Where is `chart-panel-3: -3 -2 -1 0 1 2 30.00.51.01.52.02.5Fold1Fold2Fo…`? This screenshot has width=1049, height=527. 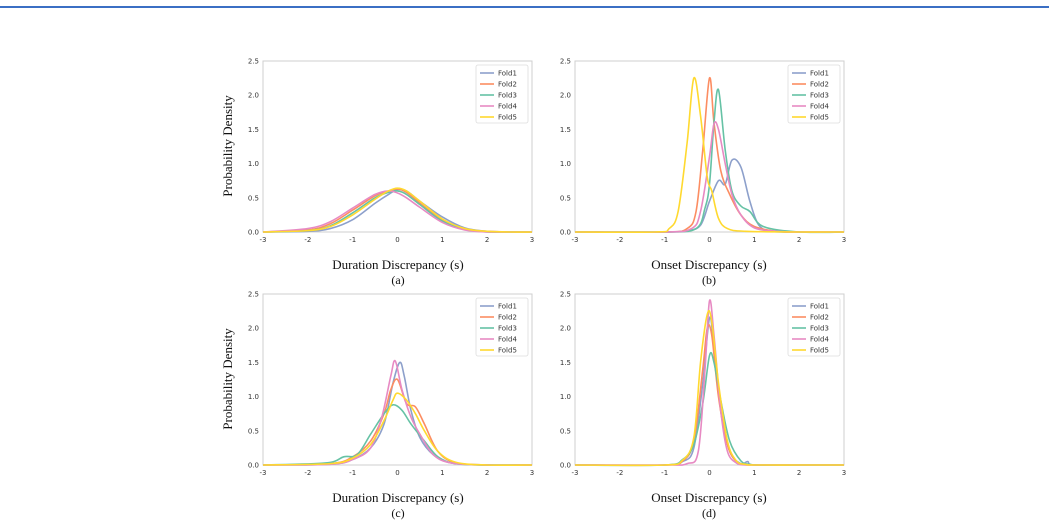 chart-panel-3: -3 -2 -1 0 1 2 30.00.51.01.52.02.5Fold1Fold2Fo… is located at coordinates (377, 406).